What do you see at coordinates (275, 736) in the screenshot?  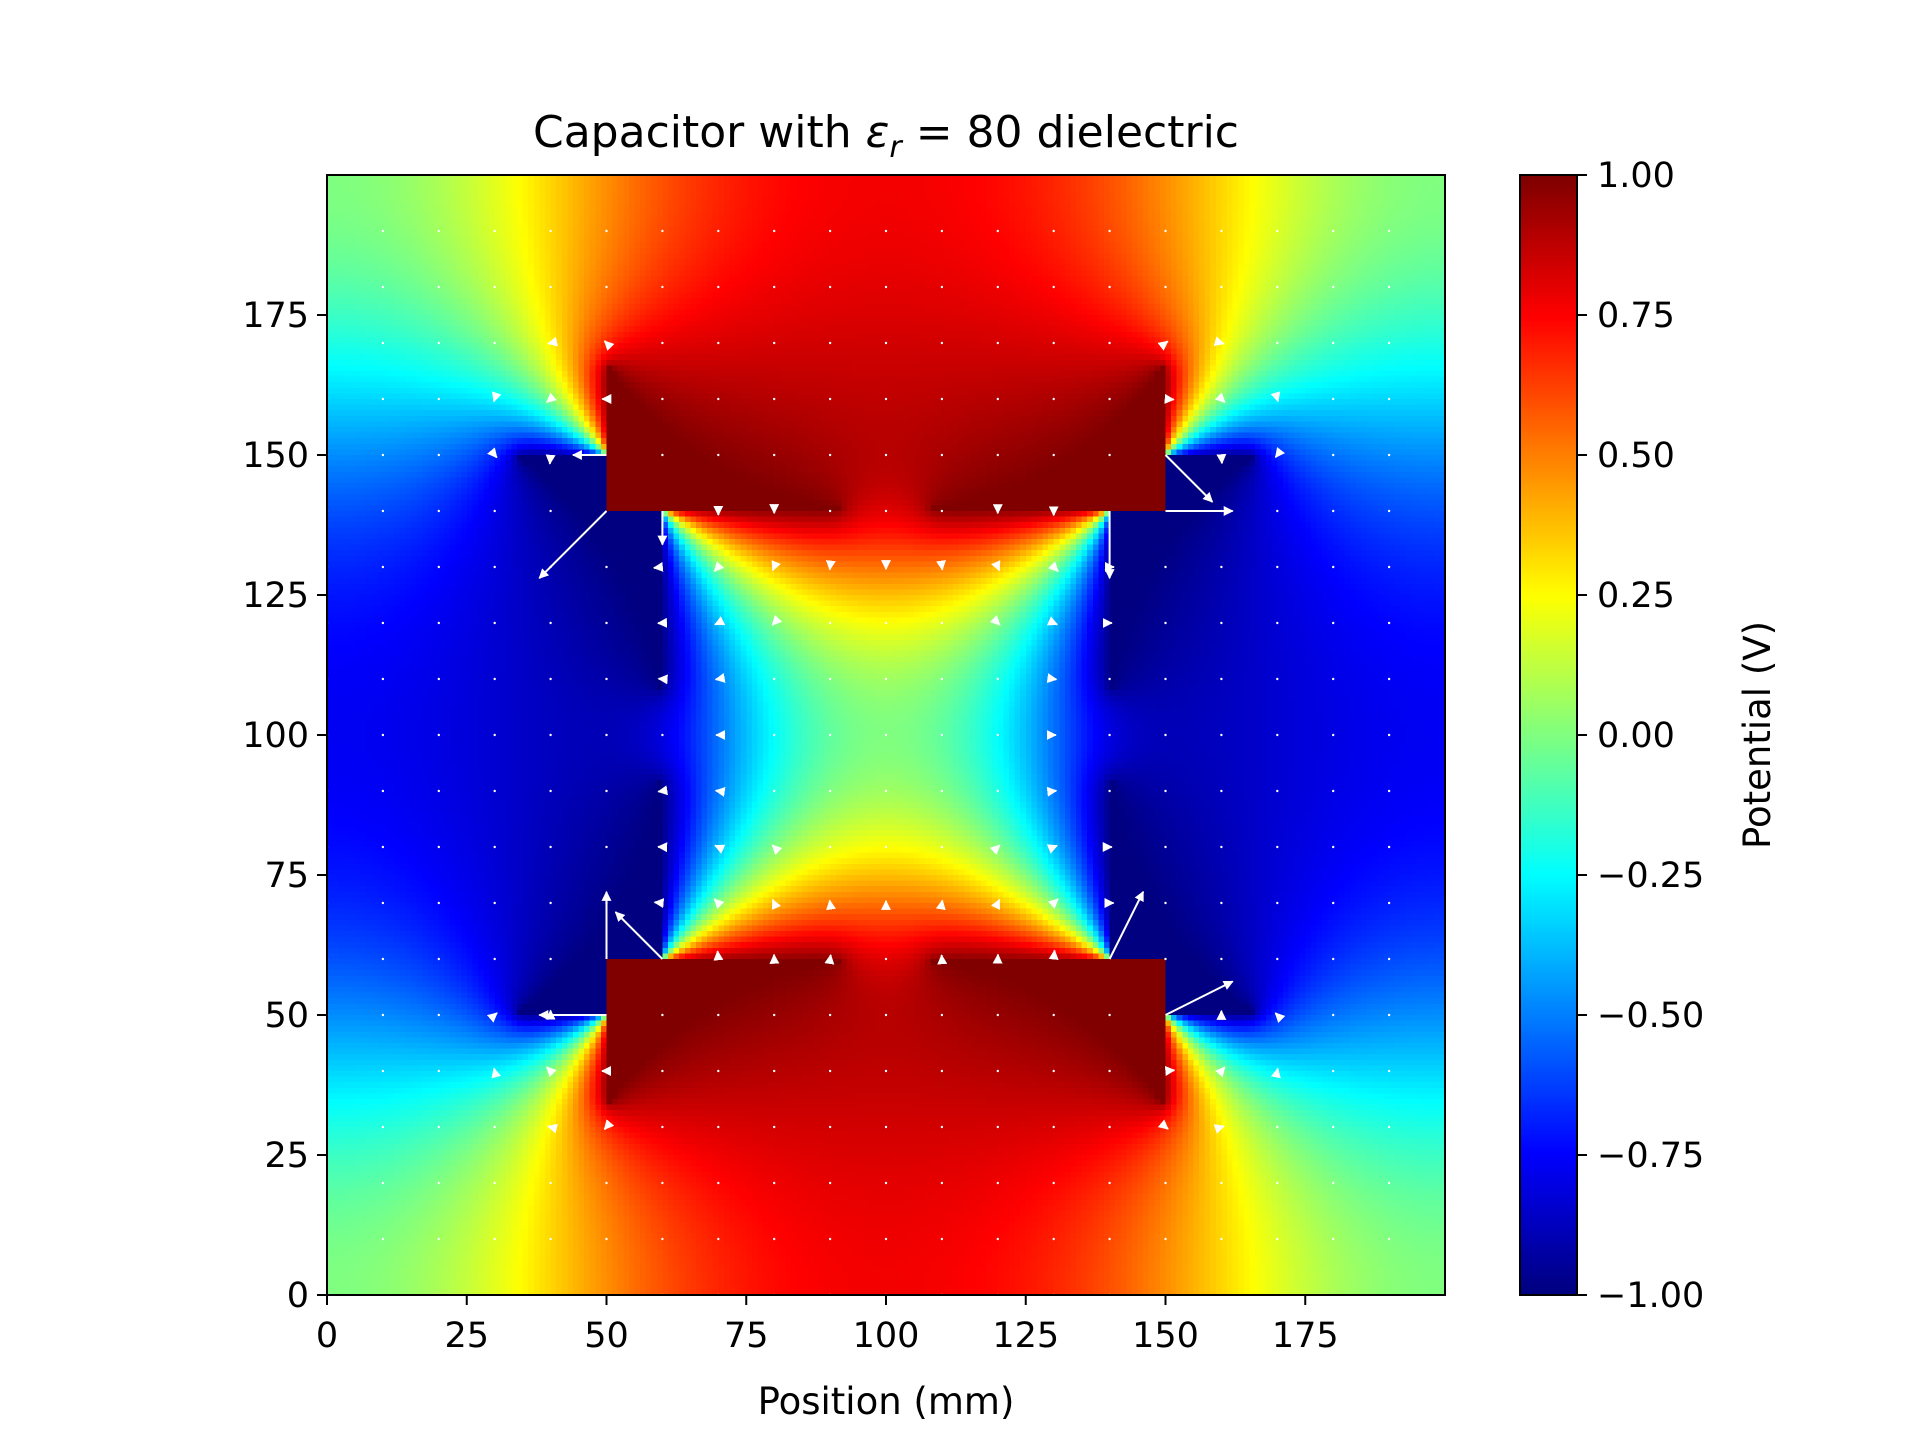 I see `y-tick-label: 100` at bounding box center [275, 736].